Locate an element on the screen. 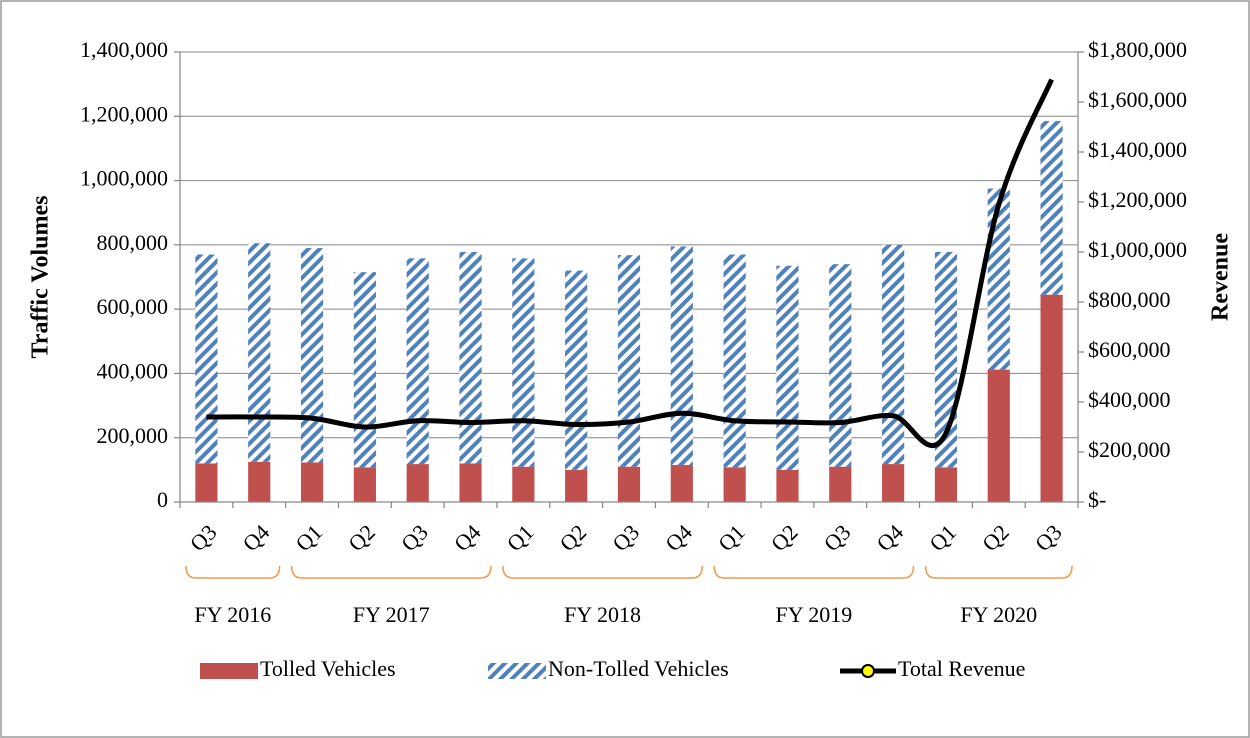 The image size is (1250, 738). y-tick-label: 400,000 is located at coordinates (133, 370).